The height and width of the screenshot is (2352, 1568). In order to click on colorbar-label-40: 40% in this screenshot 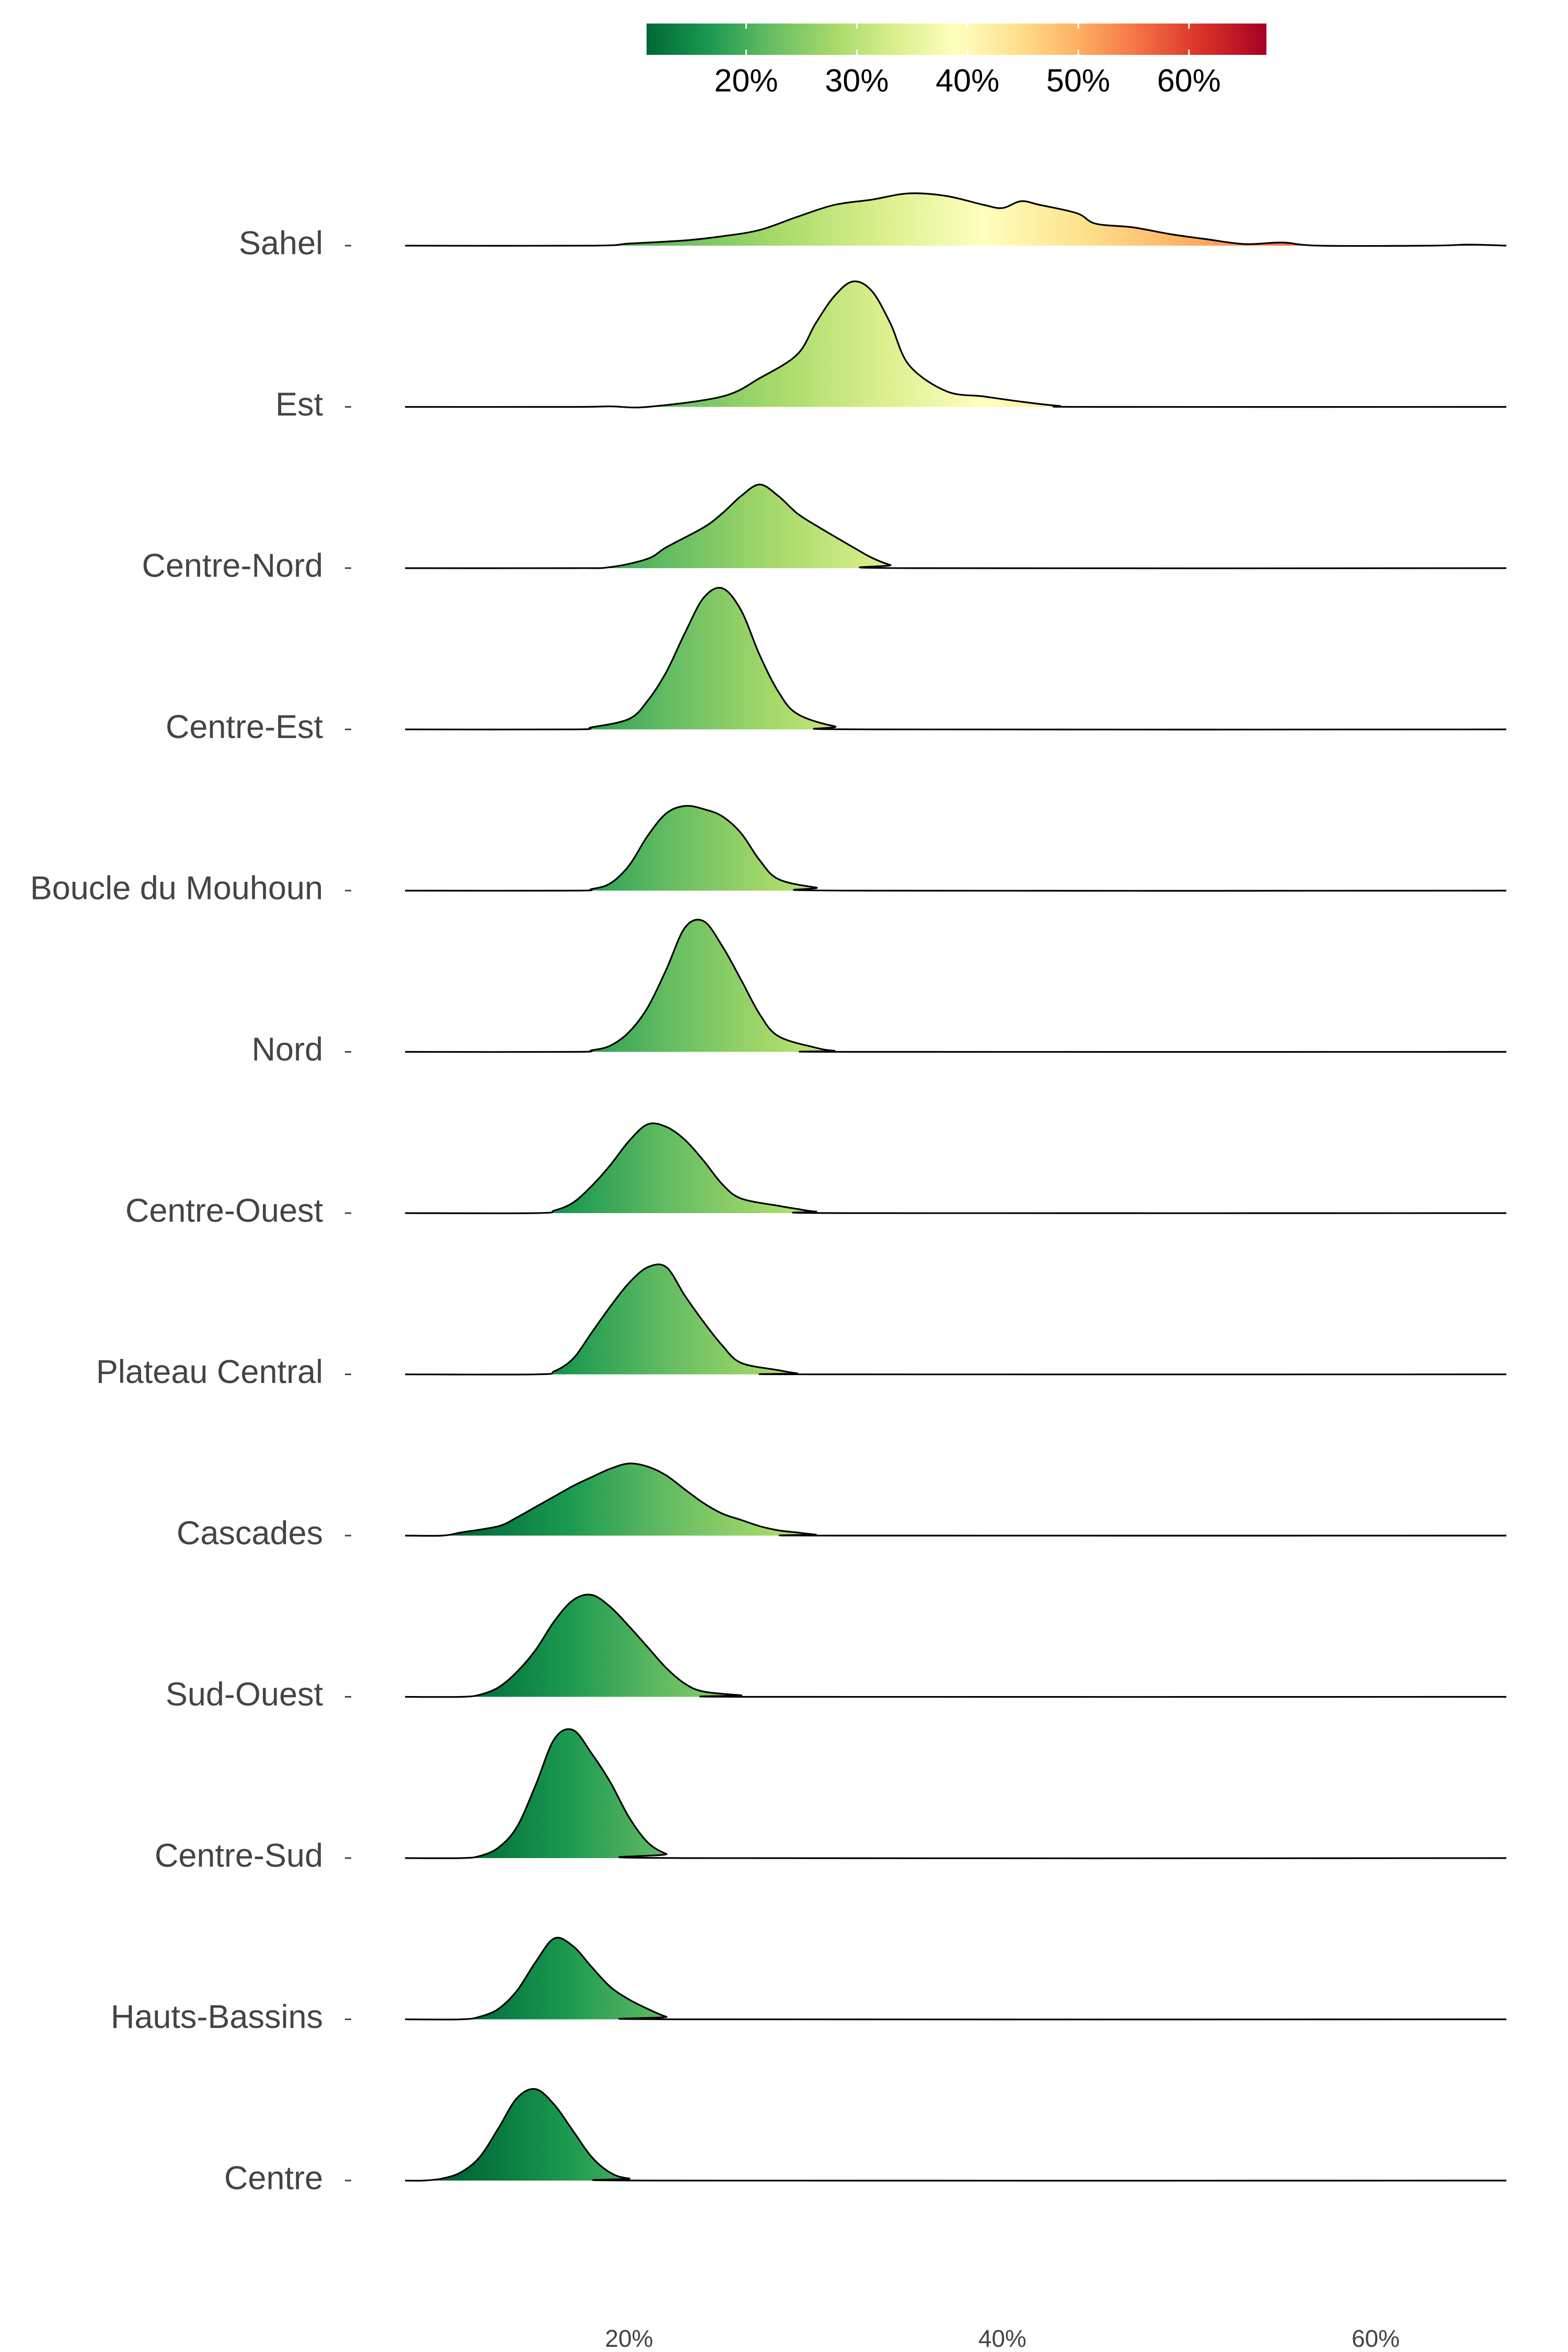, I will do `click(967, 80)`.